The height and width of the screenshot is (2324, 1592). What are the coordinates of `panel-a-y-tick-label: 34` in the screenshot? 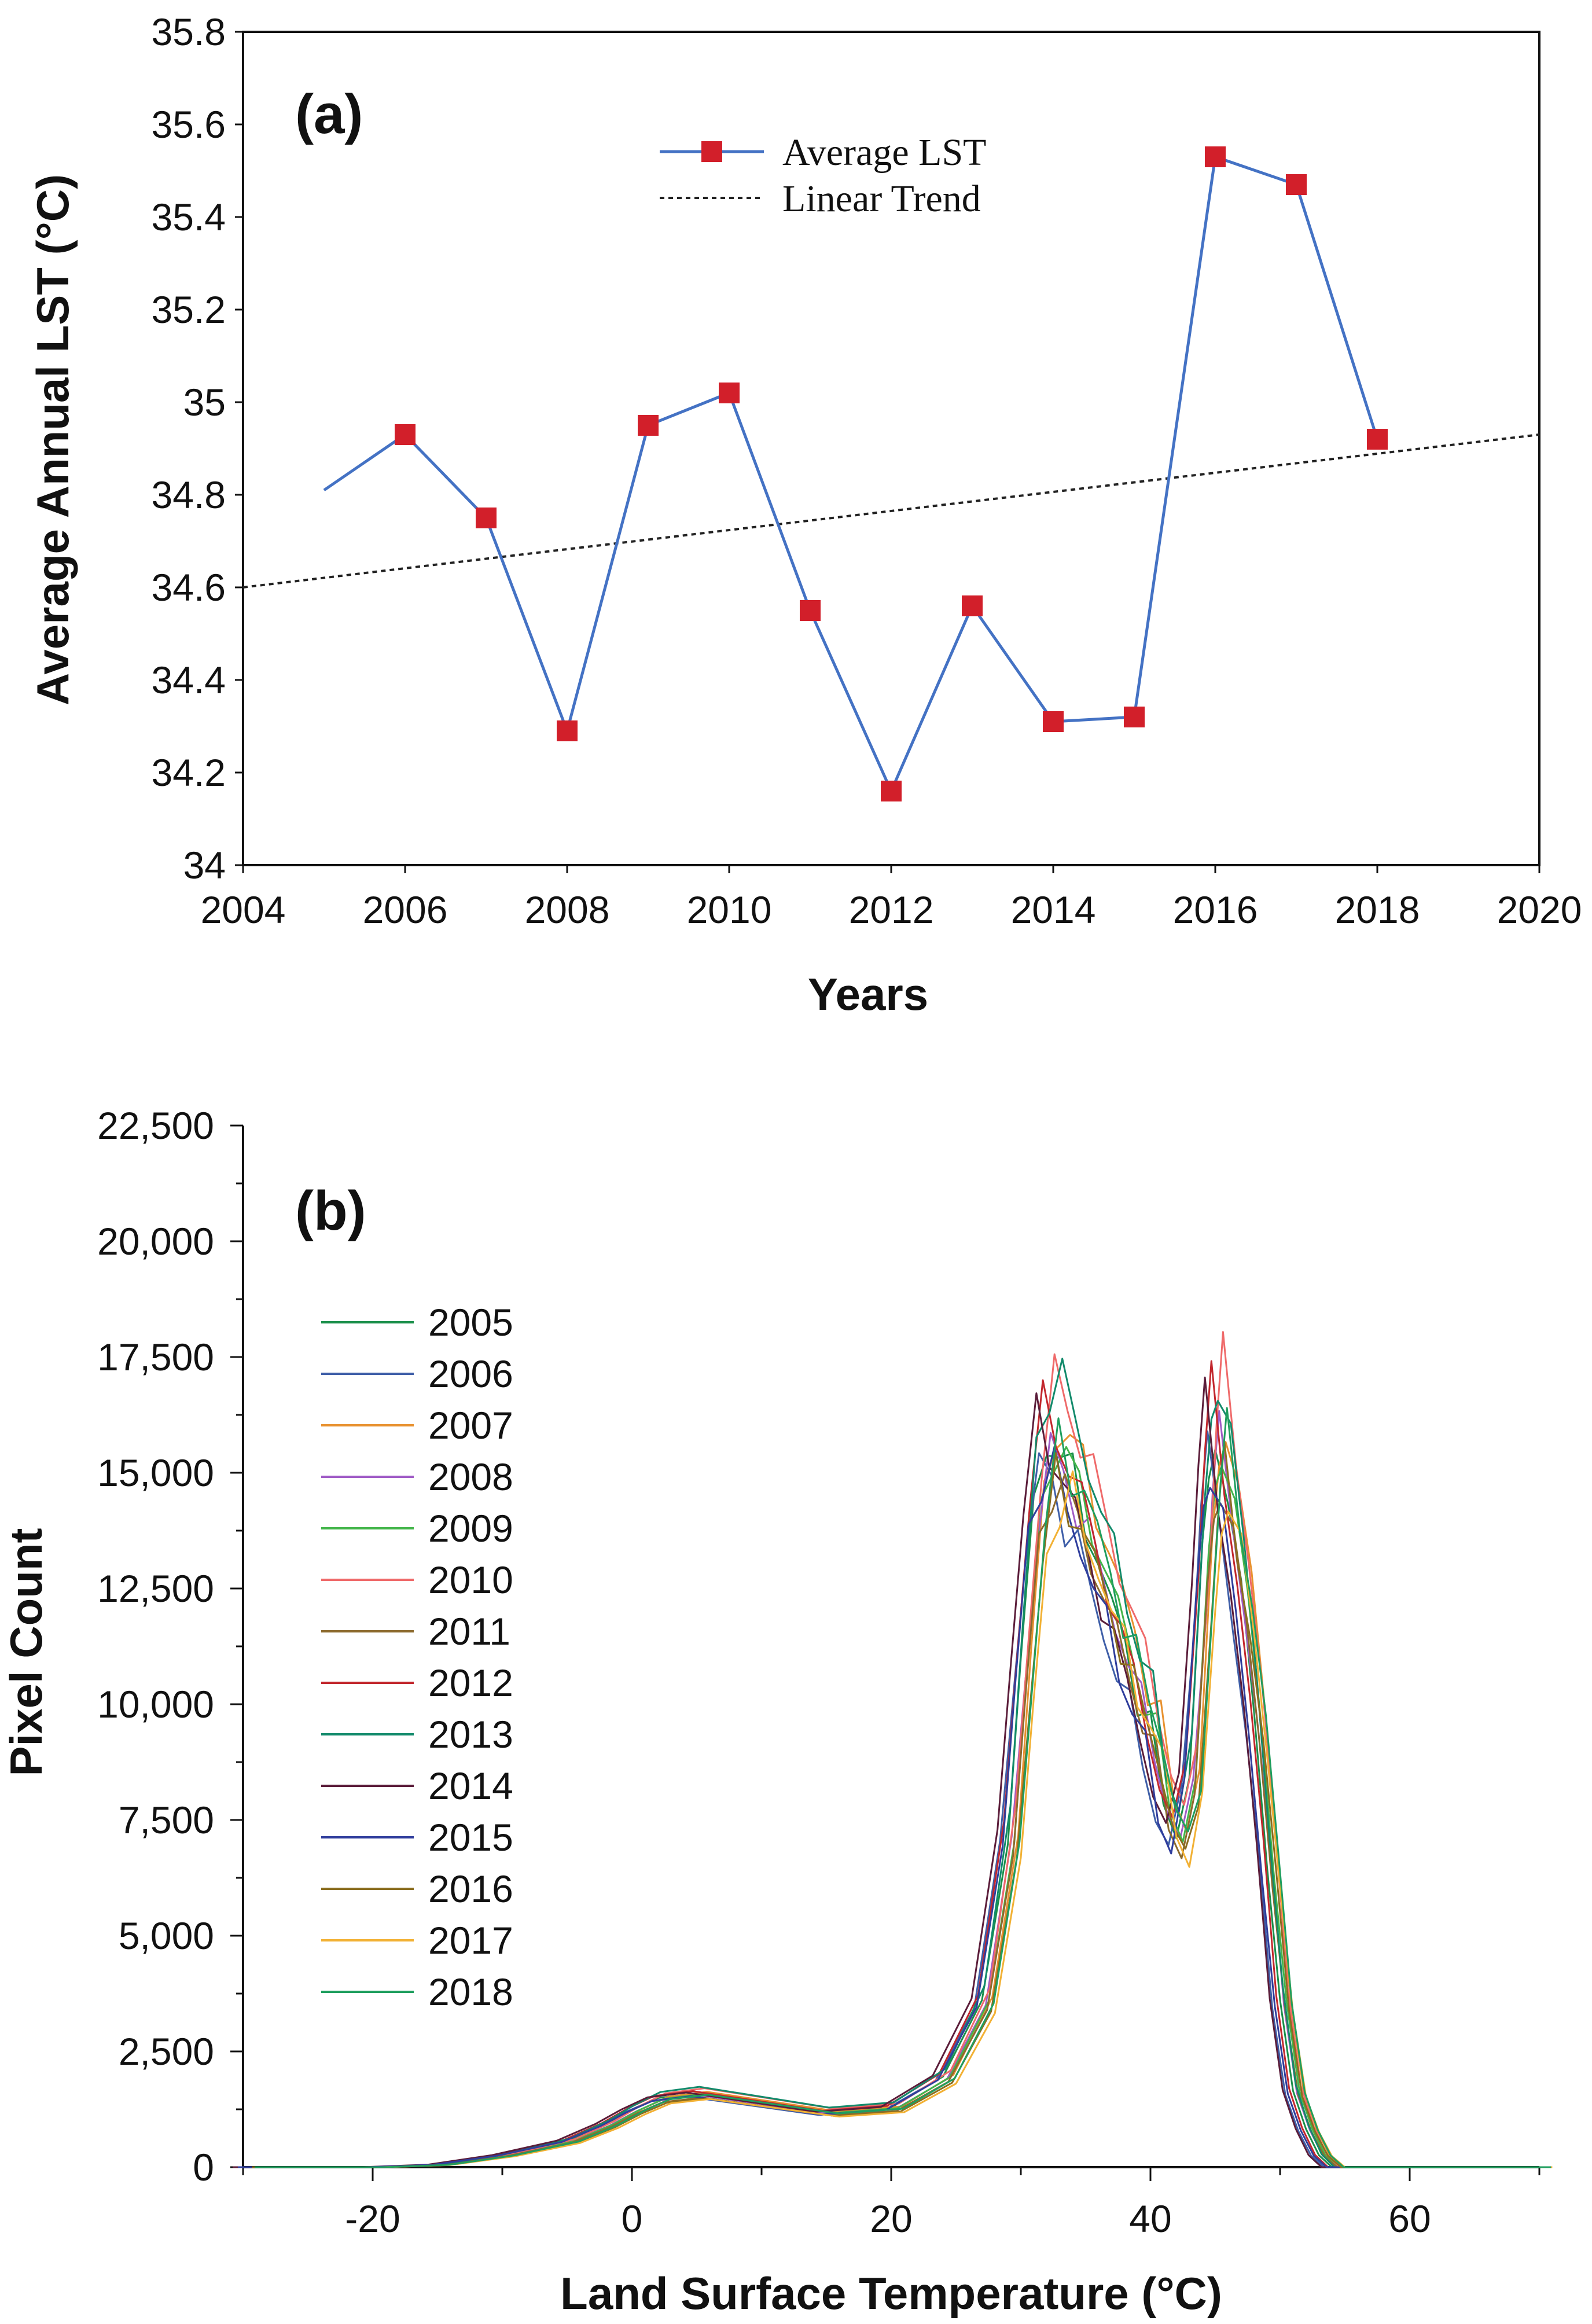 It's located at (204, 865).